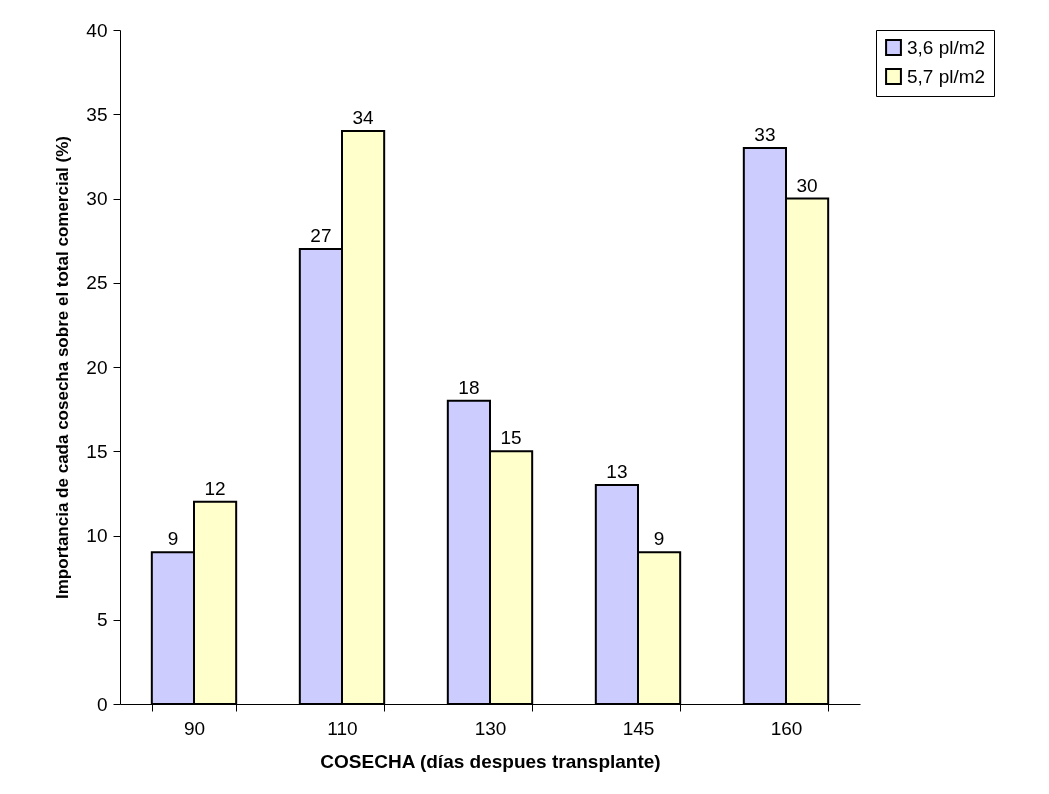 This screenshot has height=794, width=1049. What do you see at coordinates (469, 387) in the screenshot?
I see `data-label: 18` at bounding box center [469, 387].